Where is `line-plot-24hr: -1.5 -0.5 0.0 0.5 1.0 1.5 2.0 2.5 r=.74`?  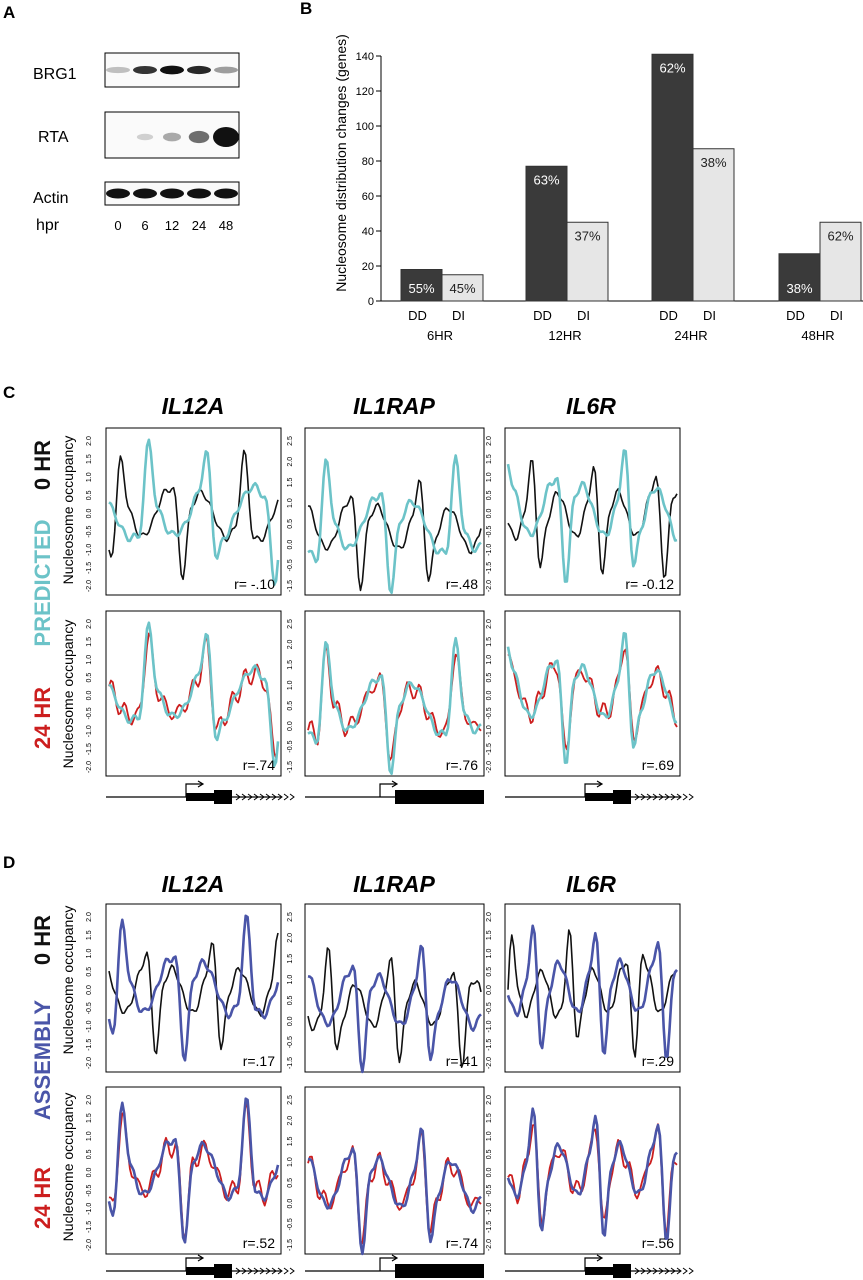 line-plot-24hr: -1.5 -0.5 0.0 0.5 1.0 1.5 2.0 2.5 r=.74 is located at coordinates (386, 1171).